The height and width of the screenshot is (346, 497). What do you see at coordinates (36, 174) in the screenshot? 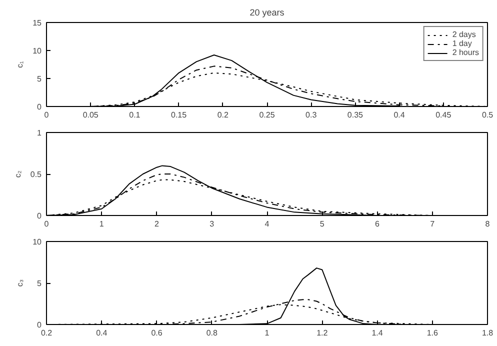
I see `y-tick-label: 0.5` at bounding box center [36, 174].